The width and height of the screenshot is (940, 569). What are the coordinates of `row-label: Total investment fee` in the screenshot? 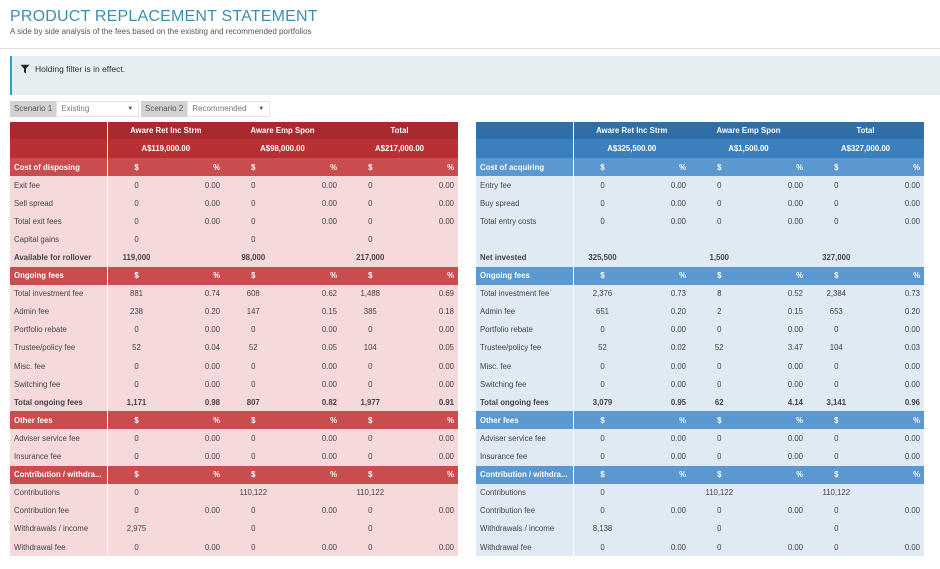 It's located at (59, 293).